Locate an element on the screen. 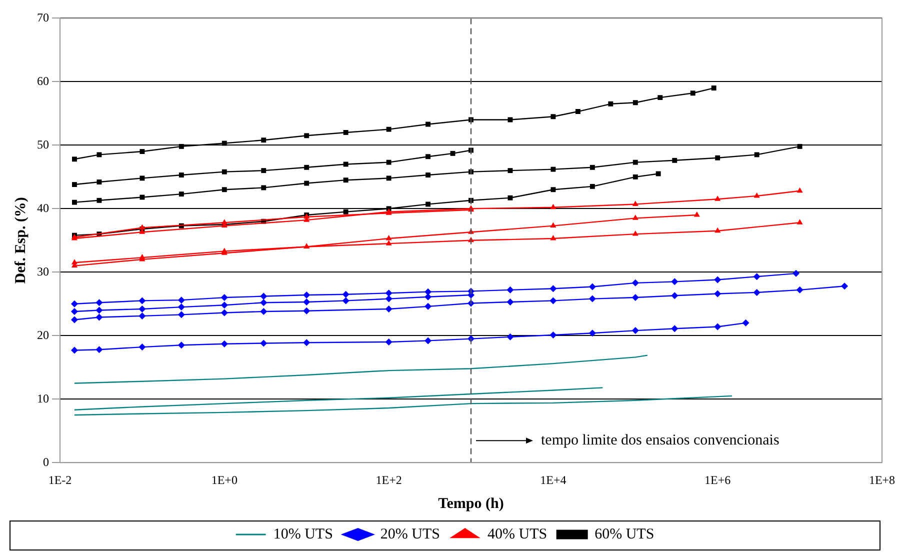 The image size is (910, 560). x-tick-label: 1E+6 is located at coordinates (717, 479).